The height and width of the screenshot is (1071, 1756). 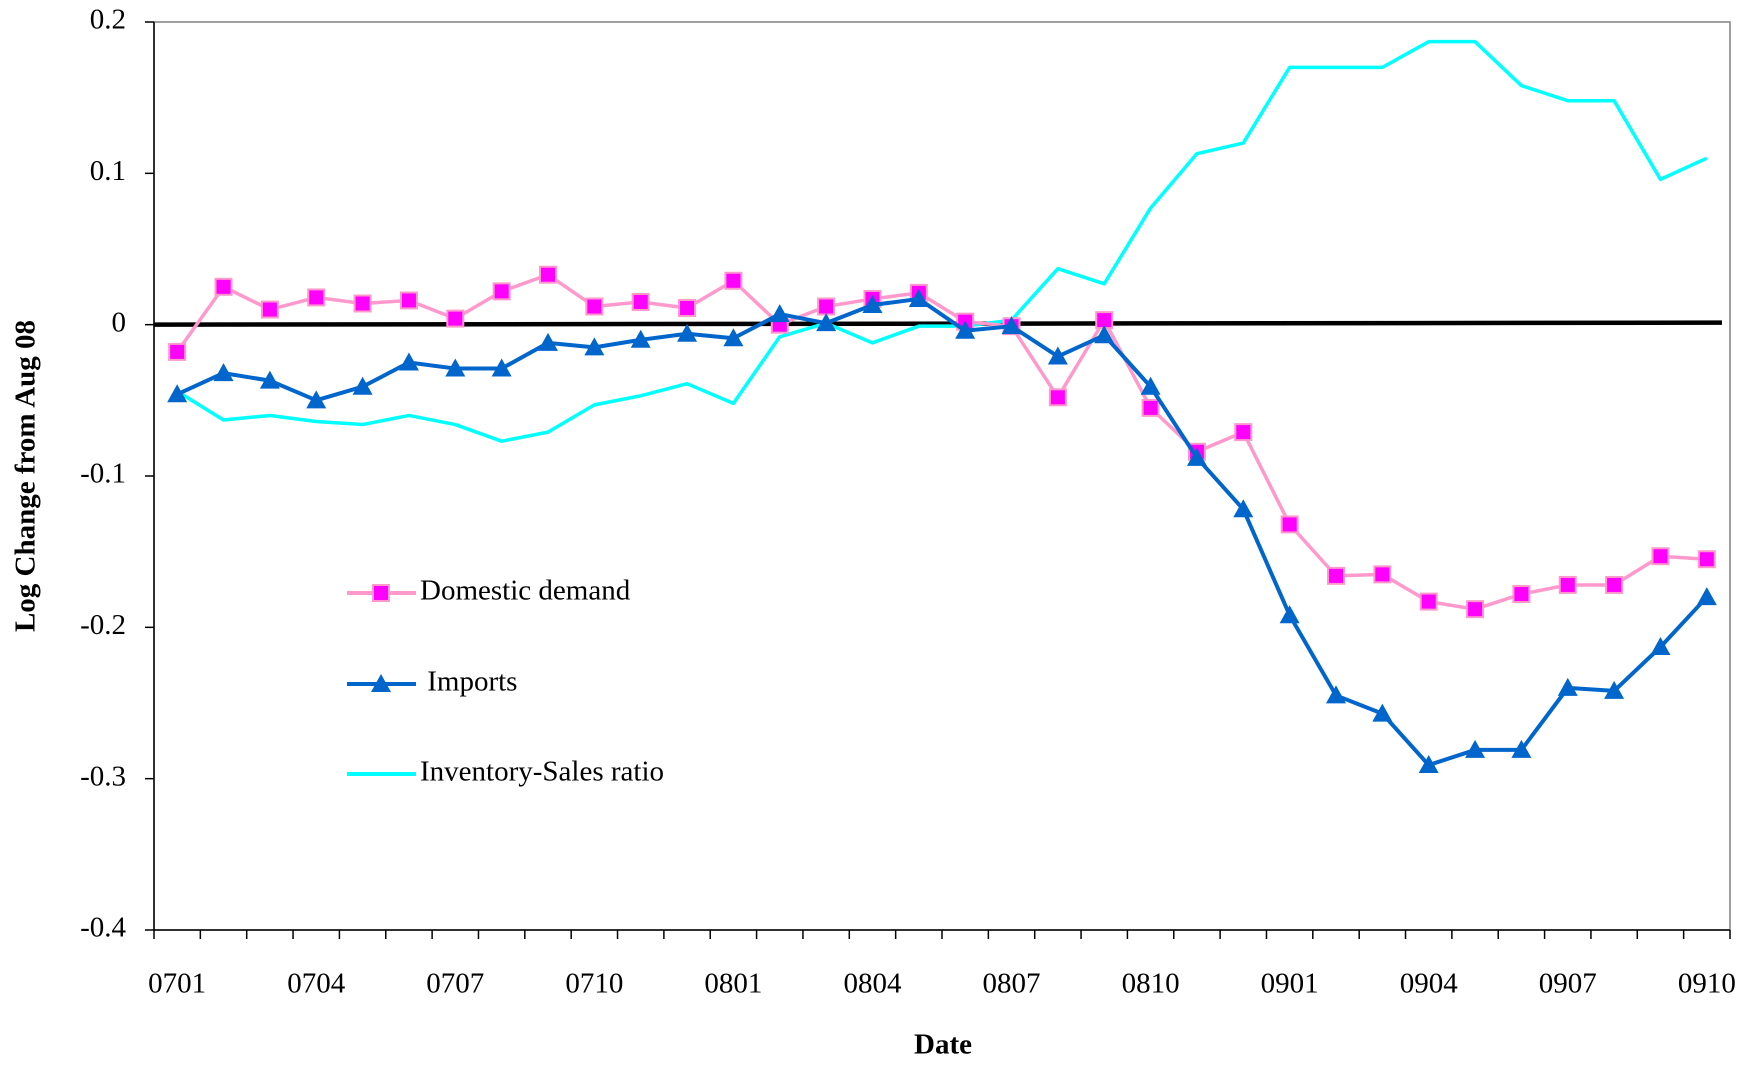 What do you see at coordinates (455, 984) in the screenshot?
I see `x-tick-label: 0707` at bounding box center [455, 984].